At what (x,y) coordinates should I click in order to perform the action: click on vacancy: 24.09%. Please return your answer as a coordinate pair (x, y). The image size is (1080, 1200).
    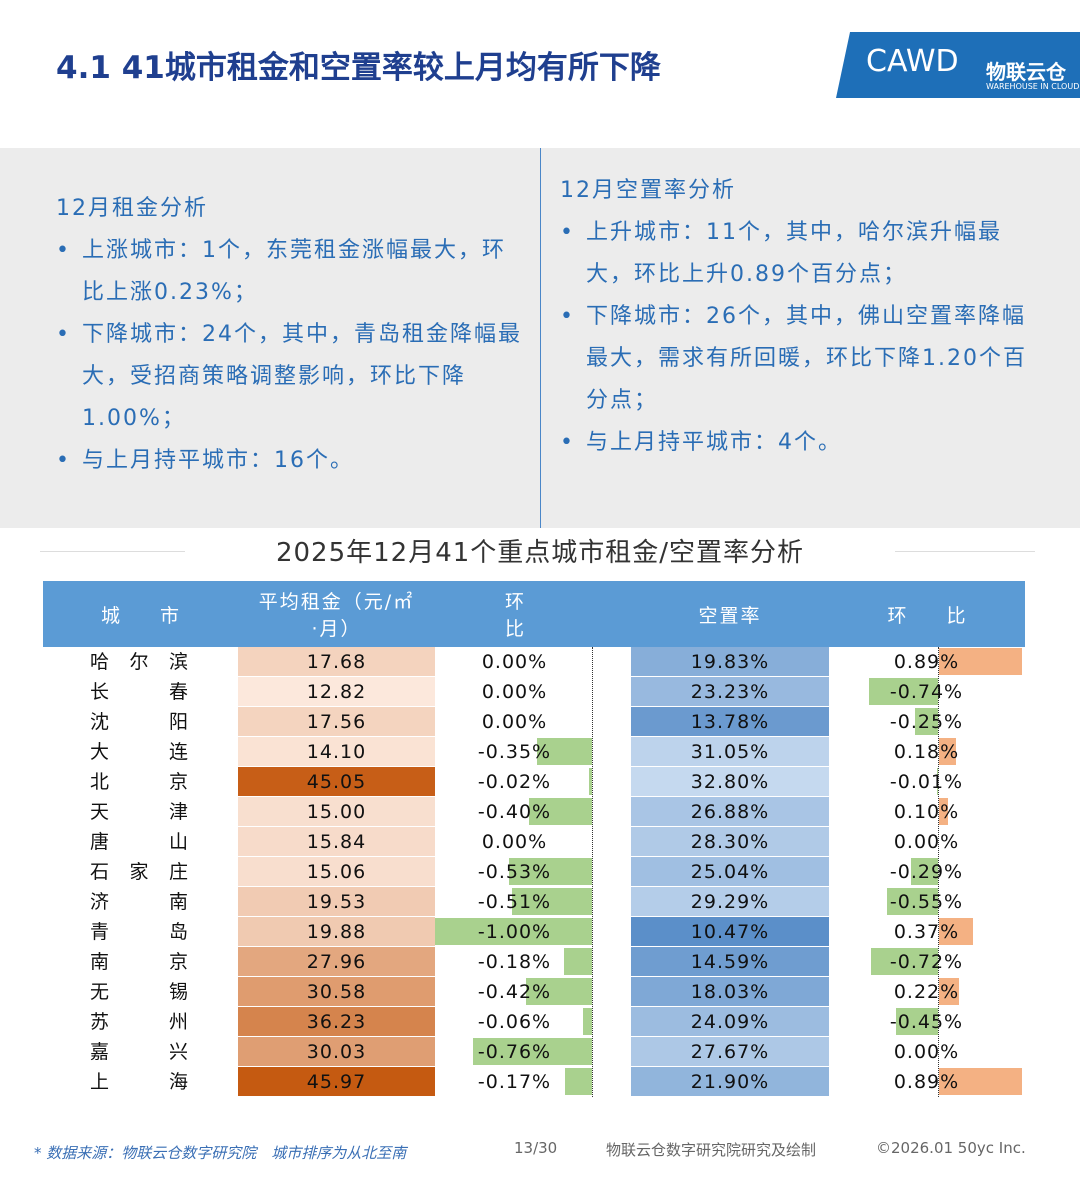
    Looking at the image, I should click on (730, 1022).